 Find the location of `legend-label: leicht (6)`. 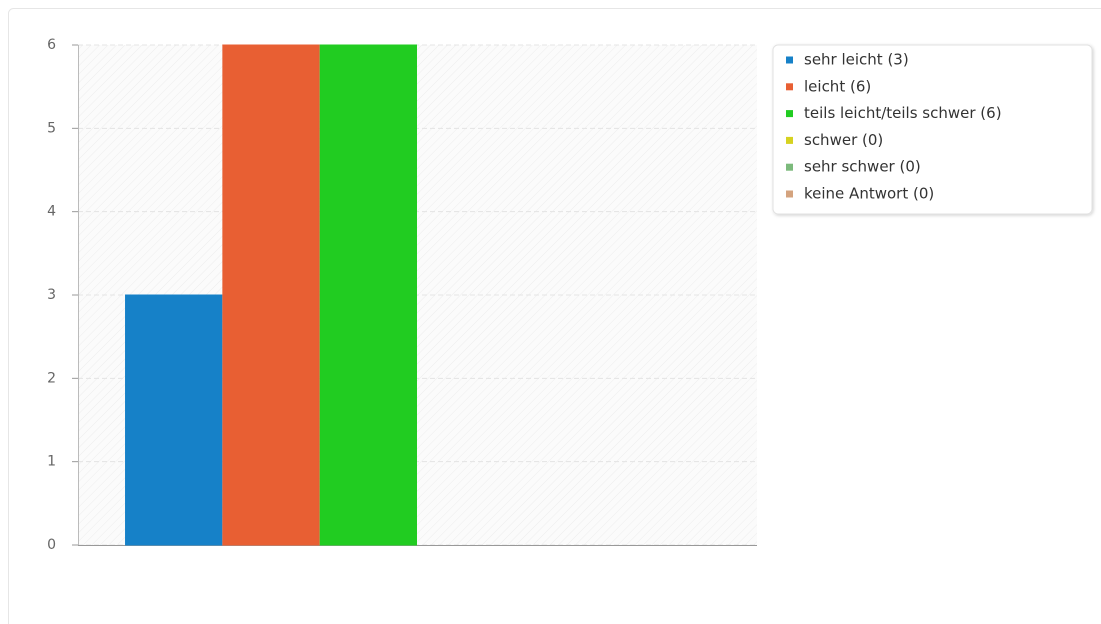

legend-label: leicht (6) is located at coordinates (837, 86).